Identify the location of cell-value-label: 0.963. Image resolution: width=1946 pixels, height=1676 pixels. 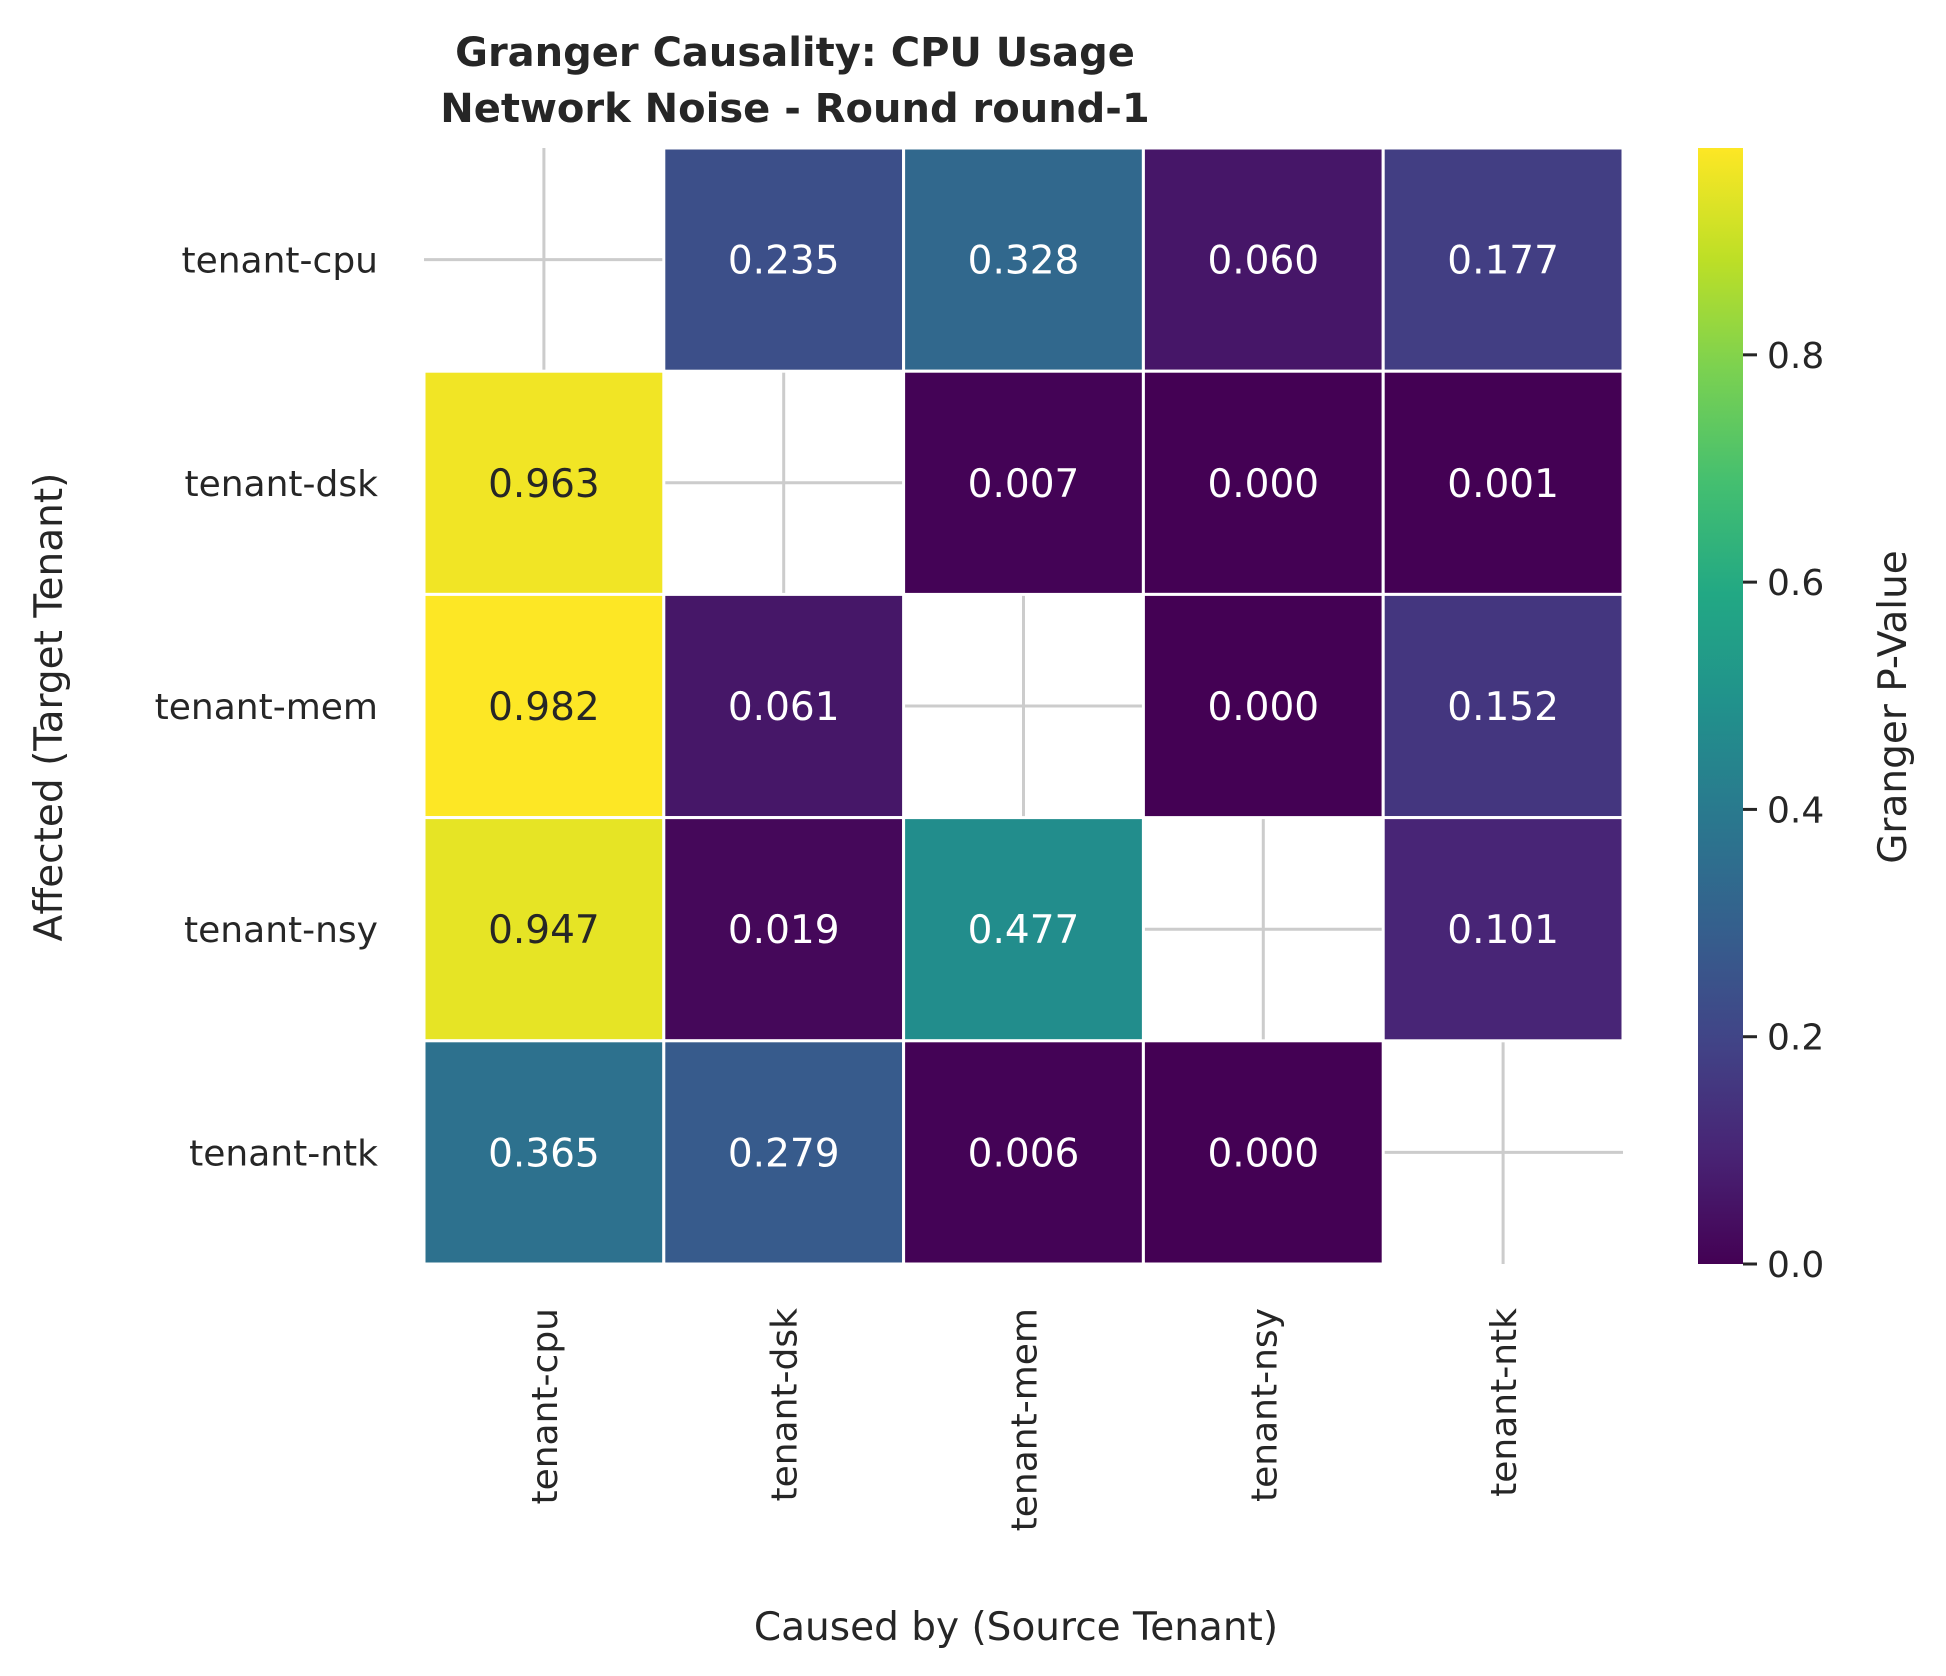
(544, 484).